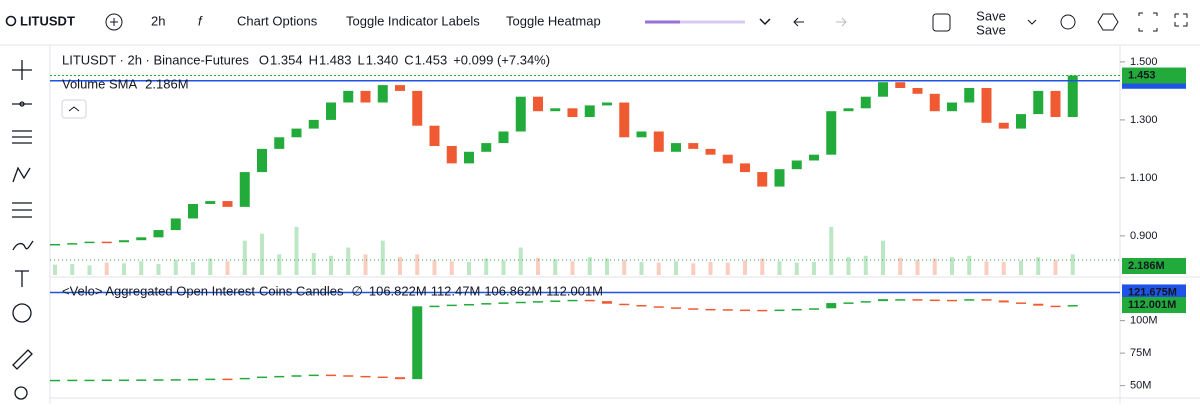 This screenshot has width=1200, height=409. What do you see at coordinates (1144, 120) in the screenshot?
I see `y-tick-label: 1.300` at bounding box center [1144, 120].